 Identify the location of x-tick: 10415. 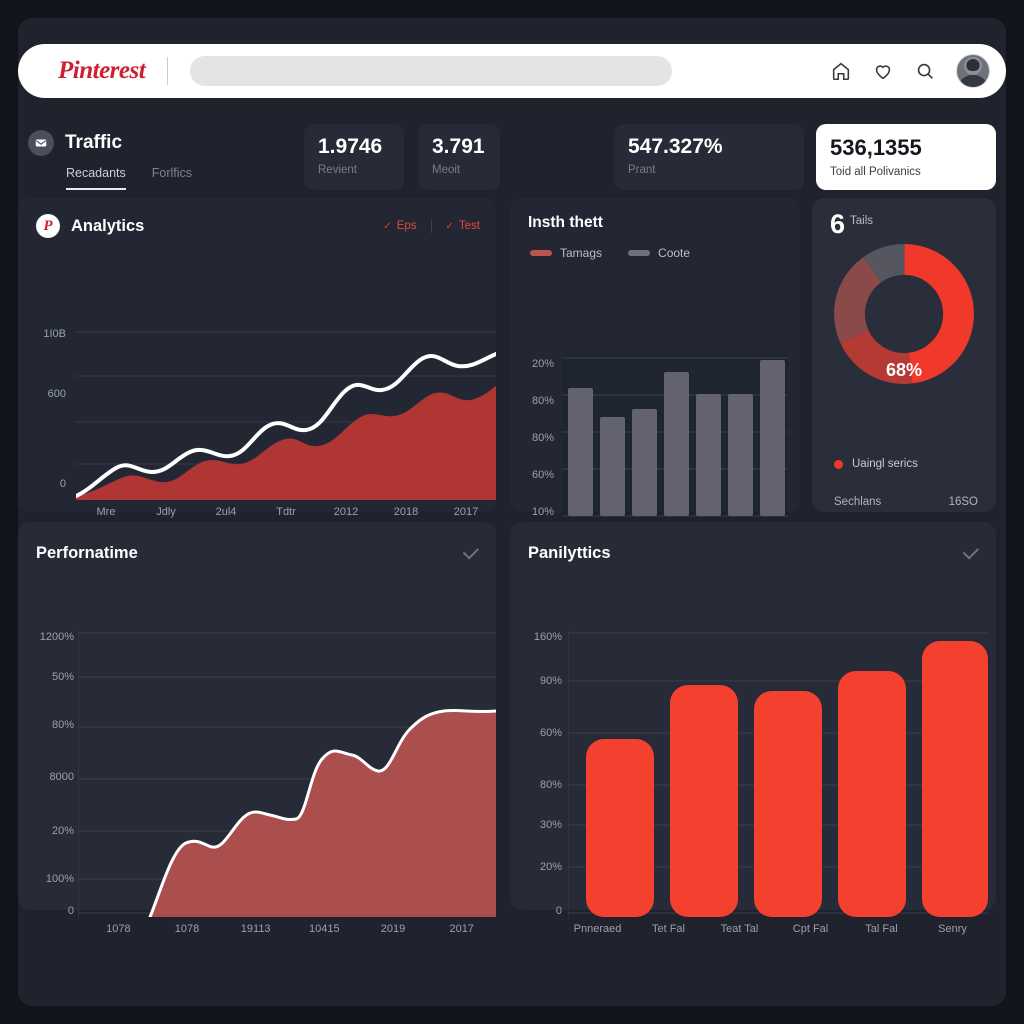
(324, 929).